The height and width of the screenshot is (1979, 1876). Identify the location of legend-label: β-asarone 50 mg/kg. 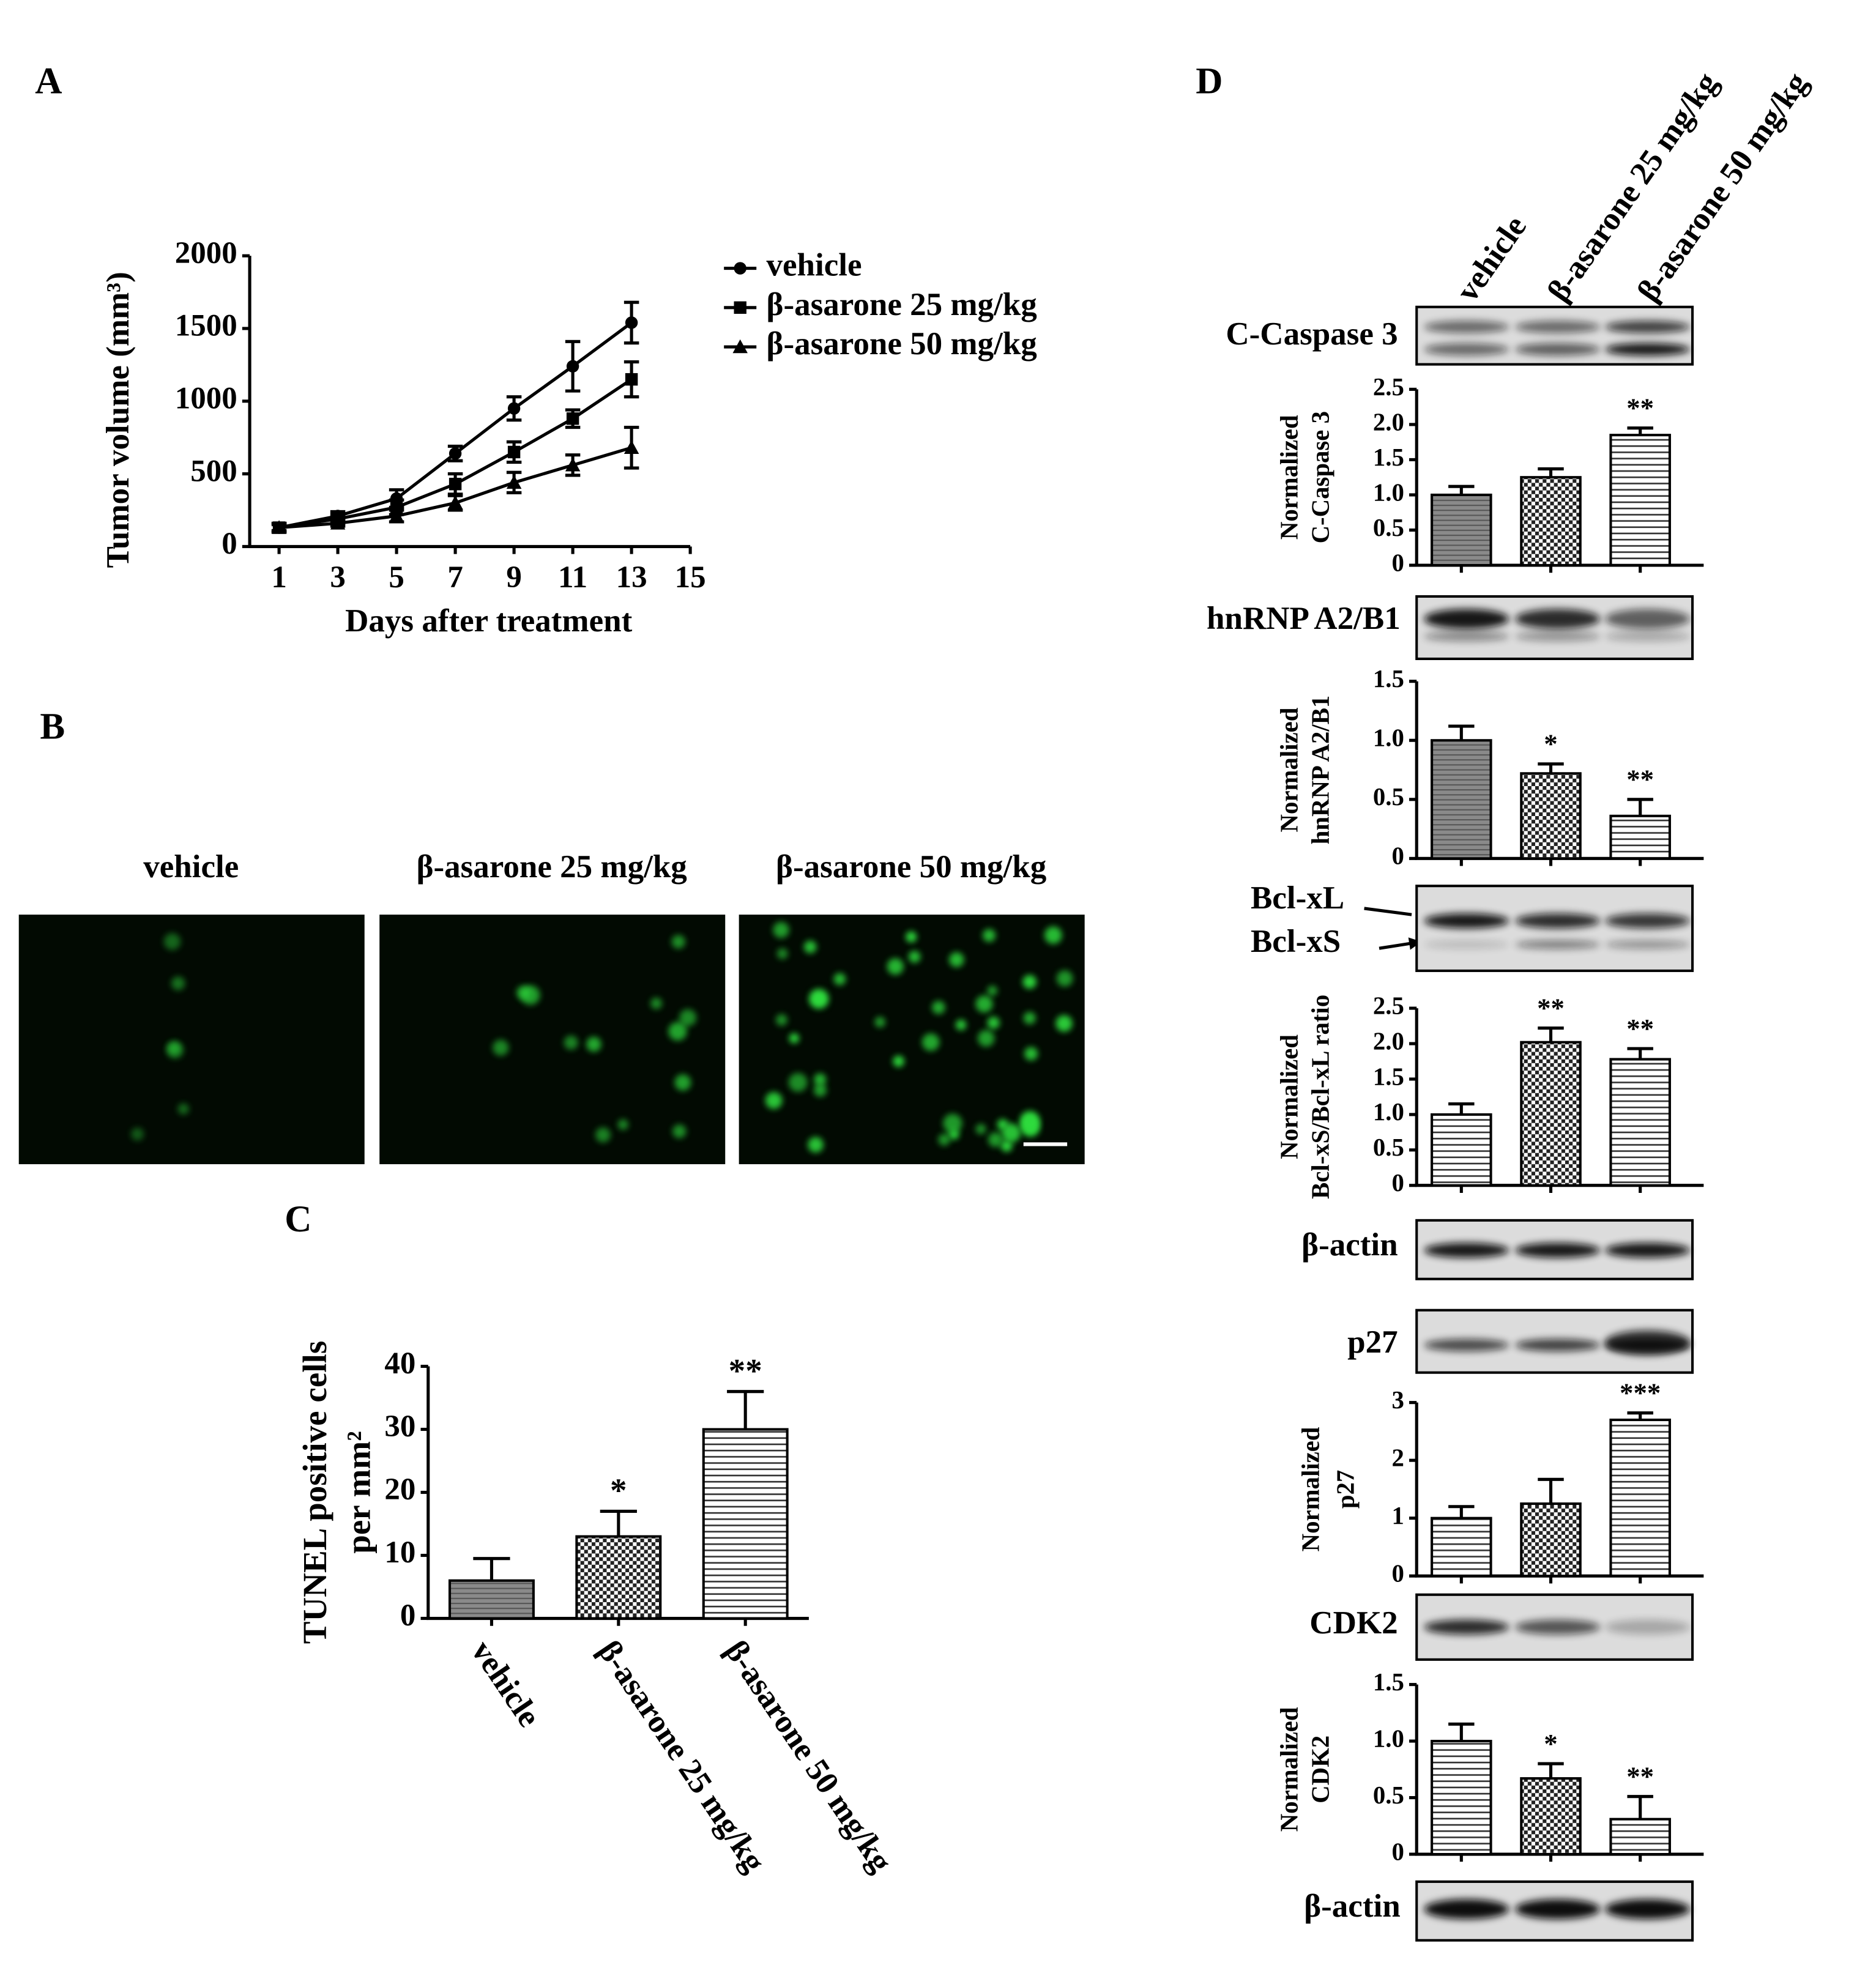
(902, 344).